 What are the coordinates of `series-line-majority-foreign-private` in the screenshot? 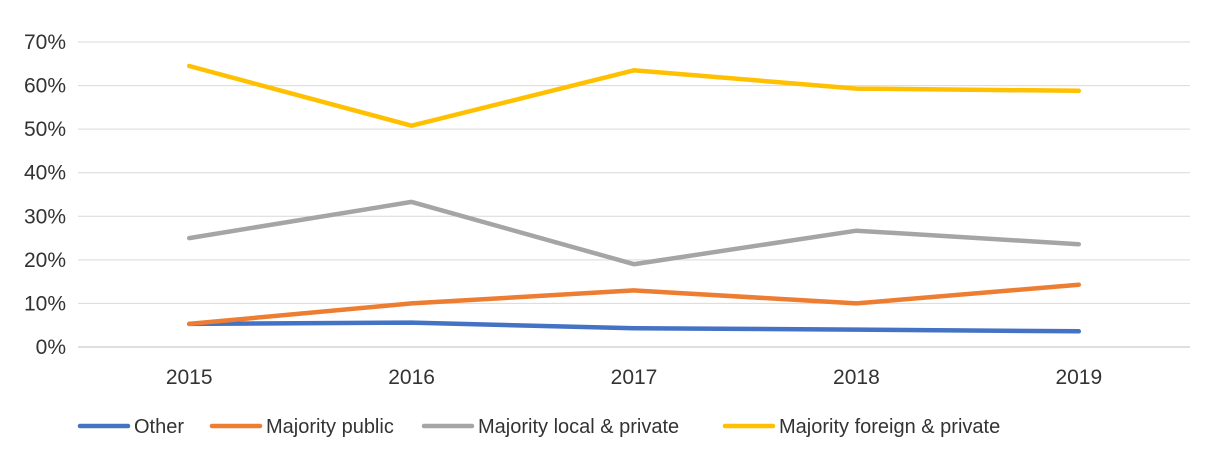 It's located at (634, 95).